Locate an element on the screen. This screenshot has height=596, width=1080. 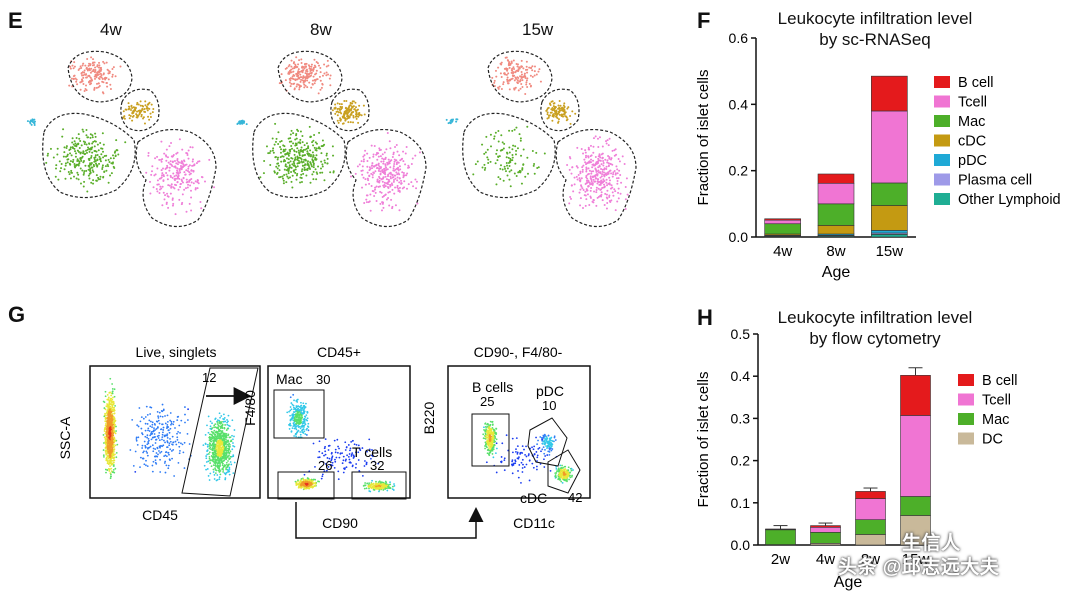
flow-plot-3-cdc-value: 42 is located at coordinates (575, 497).